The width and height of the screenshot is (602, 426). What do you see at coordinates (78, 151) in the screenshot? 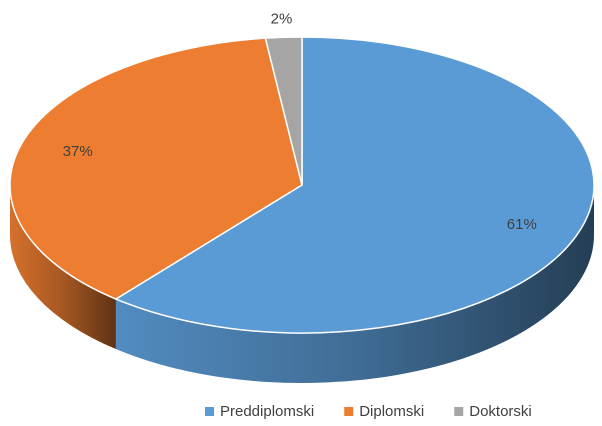
I see `data-label: 37%` at bounding box center [78, 151].